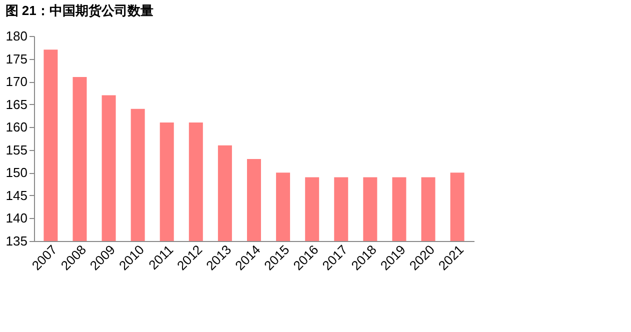 The height and width of the screenshot is (332, 631). What do you see at coordinates (17, 195) in the screenshot?
I see `y-tick-label: 145` at bounding box center [17, 195].